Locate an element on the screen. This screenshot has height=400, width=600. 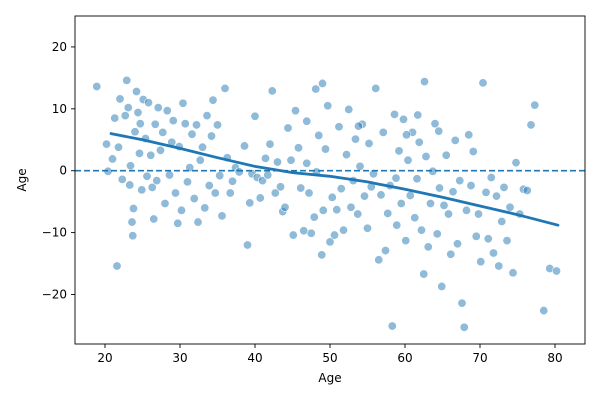
x-tick-label: 30 is located at coordinates (179, 358).